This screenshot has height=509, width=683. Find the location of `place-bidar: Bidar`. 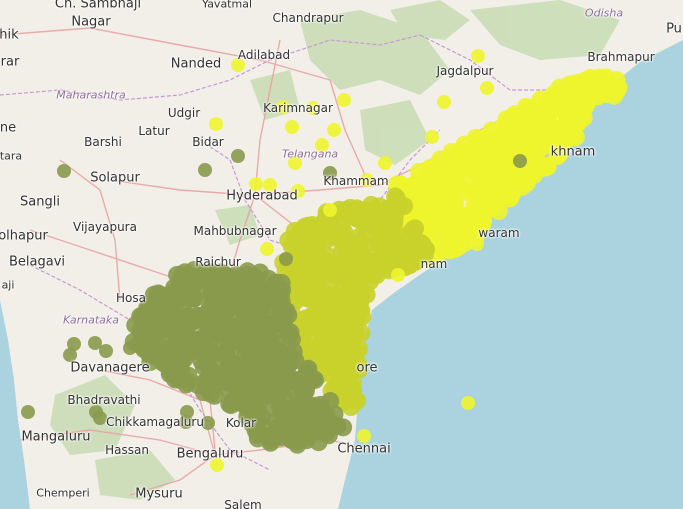

place-bidar: Bidar is located at coordinates (208, 142).